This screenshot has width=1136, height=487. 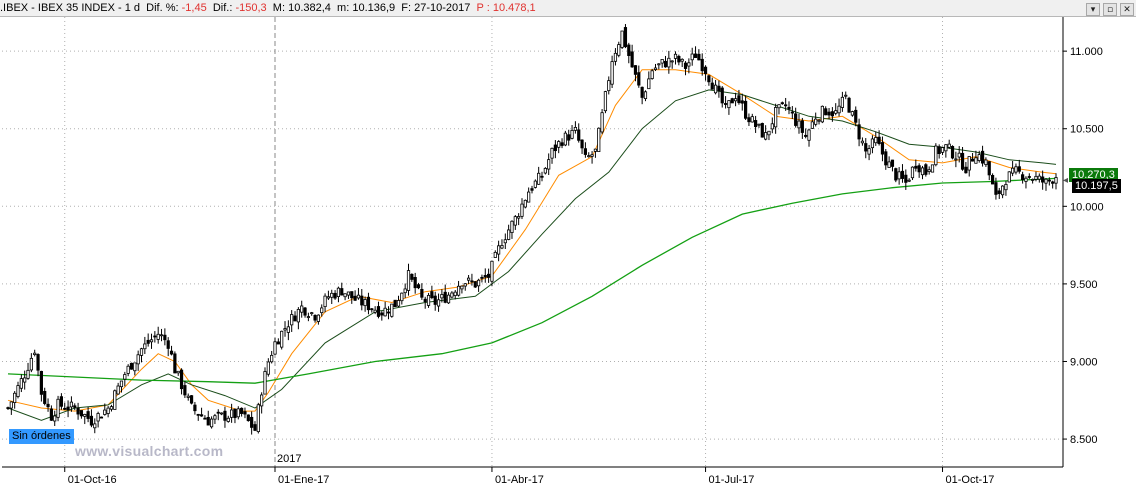 I want to click on price-label: P :, so click(x=483, y=8).